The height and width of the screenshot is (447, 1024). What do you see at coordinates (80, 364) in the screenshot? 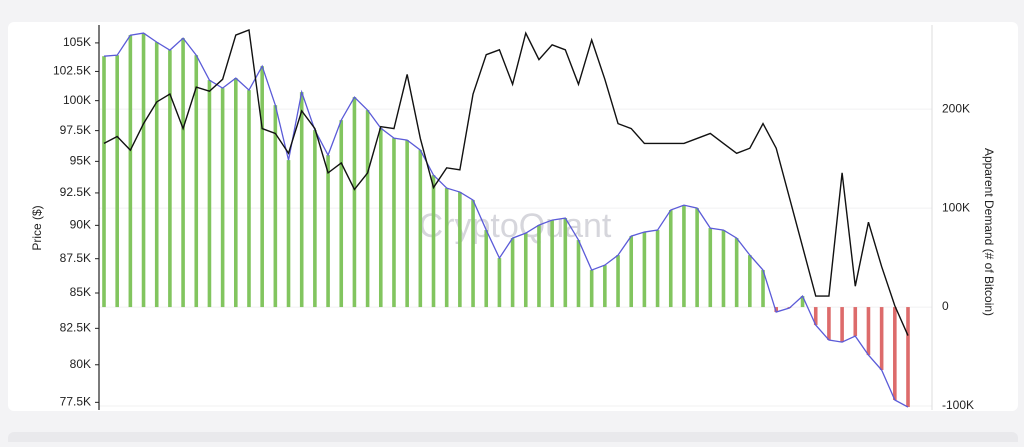
I see `y-tick-label: 80K` at bounding box center [80, 364].